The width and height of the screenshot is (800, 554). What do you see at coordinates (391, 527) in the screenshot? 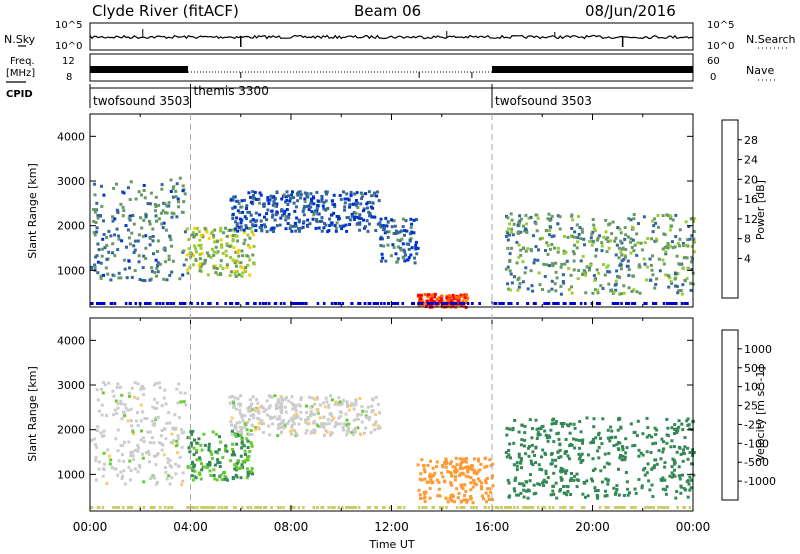
I see `x-tick-label: 12:00` at bounding box center [391, 527].